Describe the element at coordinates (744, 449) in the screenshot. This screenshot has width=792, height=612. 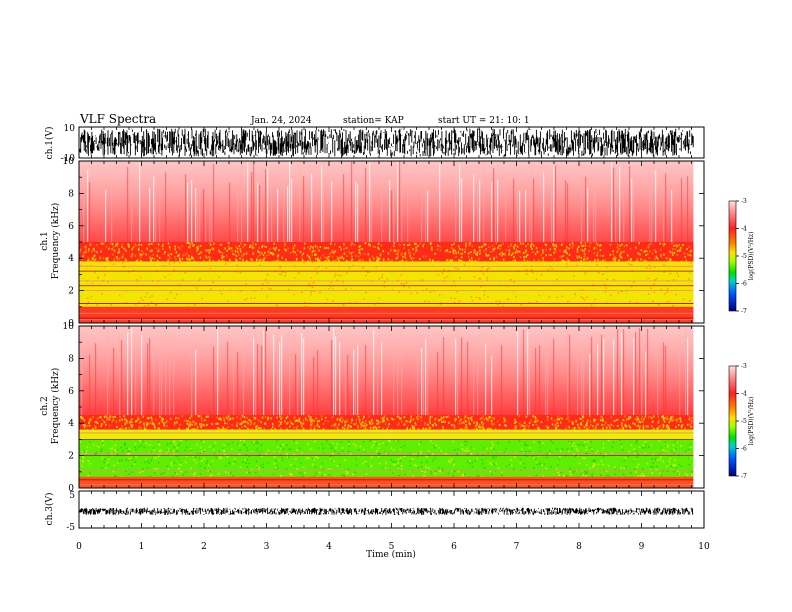
I see `ch2-colorbar-tick-label: -6` at that location.